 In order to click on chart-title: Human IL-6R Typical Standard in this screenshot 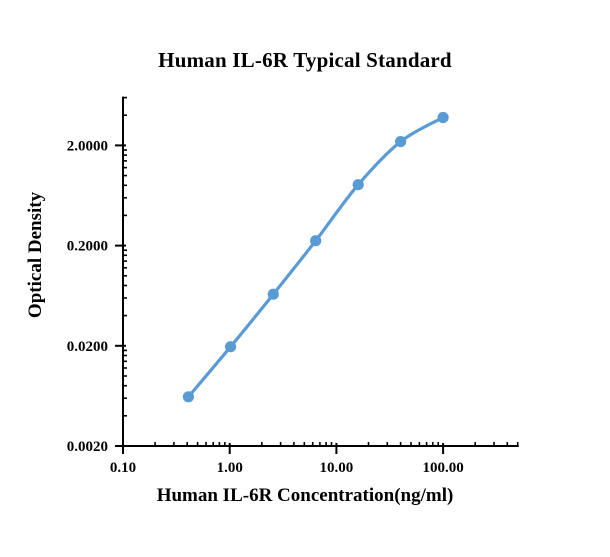, I will do `click(305, 60)`.